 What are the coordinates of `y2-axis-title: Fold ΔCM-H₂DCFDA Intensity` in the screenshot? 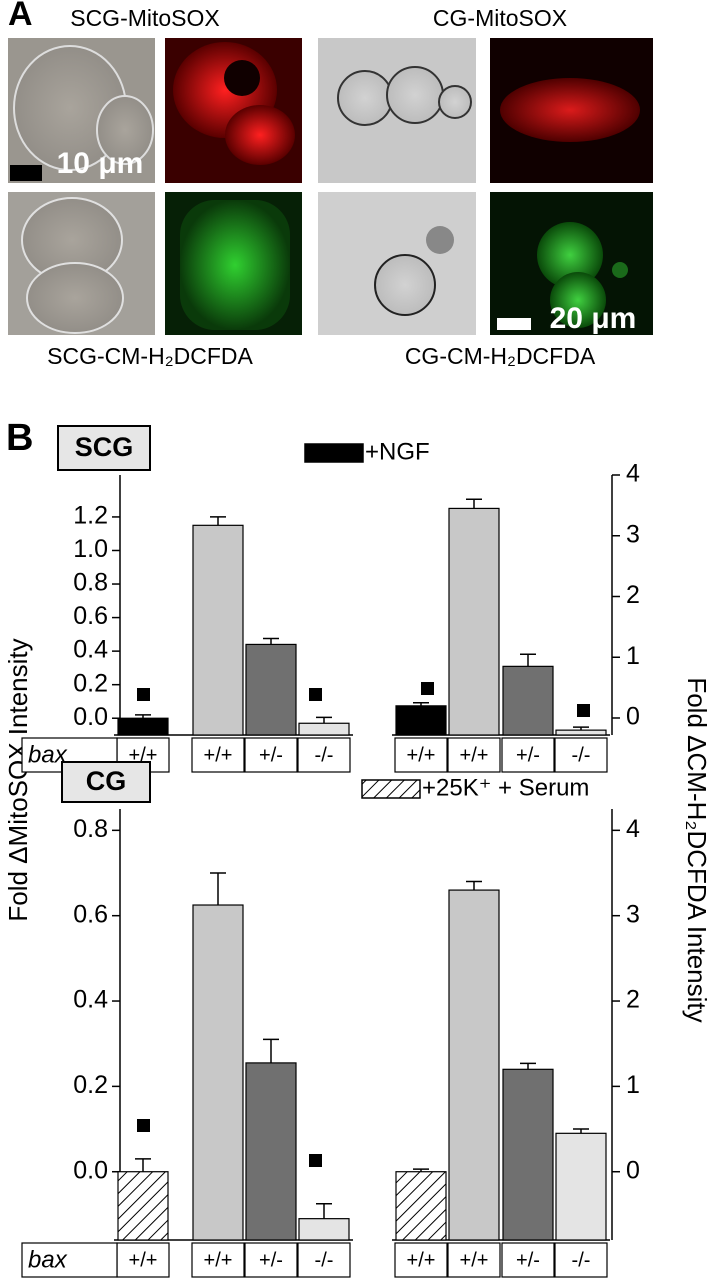 It's located at (697, 849).